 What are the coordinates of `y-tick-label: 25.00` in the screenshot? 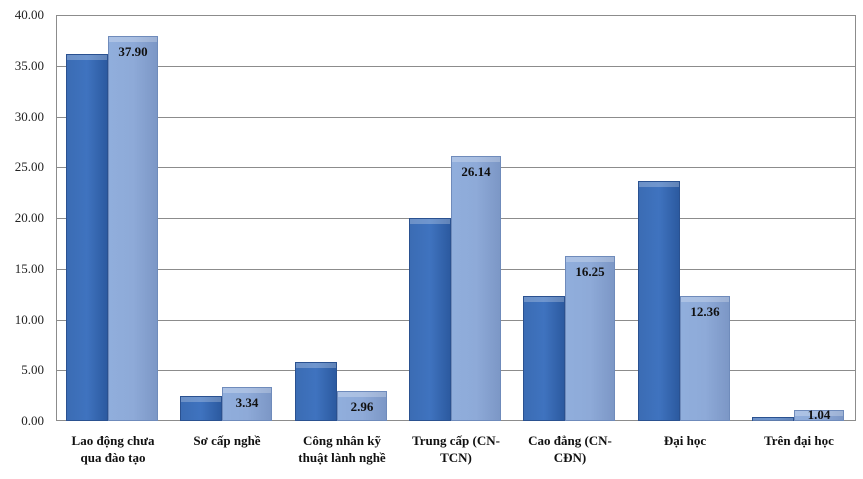 It's located at (29, 166).